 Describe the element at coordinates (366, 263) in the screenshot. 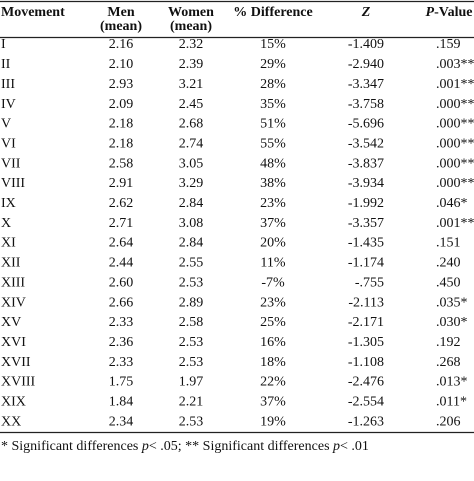

I see `table-cell: -1.174` at that location.